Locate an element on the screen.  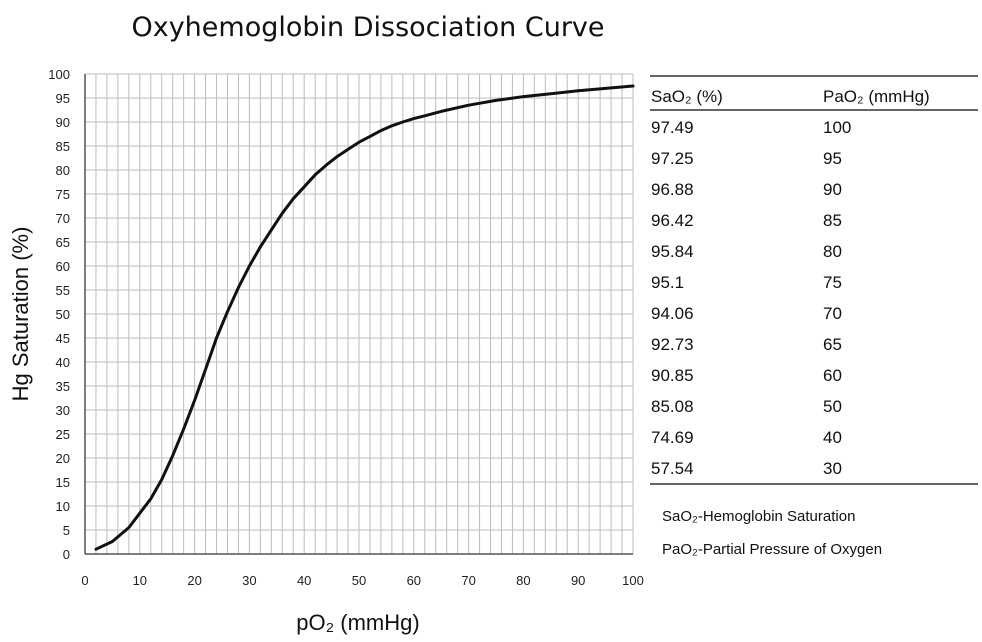
table-cell-pao2: 100 is located at coordinates (837, 127).